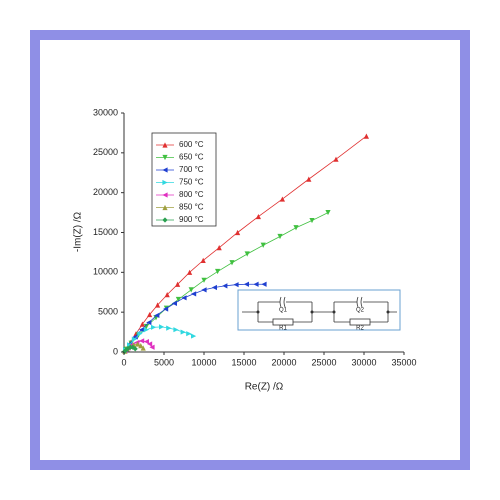  I want to click on legend-label: 800 °C, so click(191, 194).